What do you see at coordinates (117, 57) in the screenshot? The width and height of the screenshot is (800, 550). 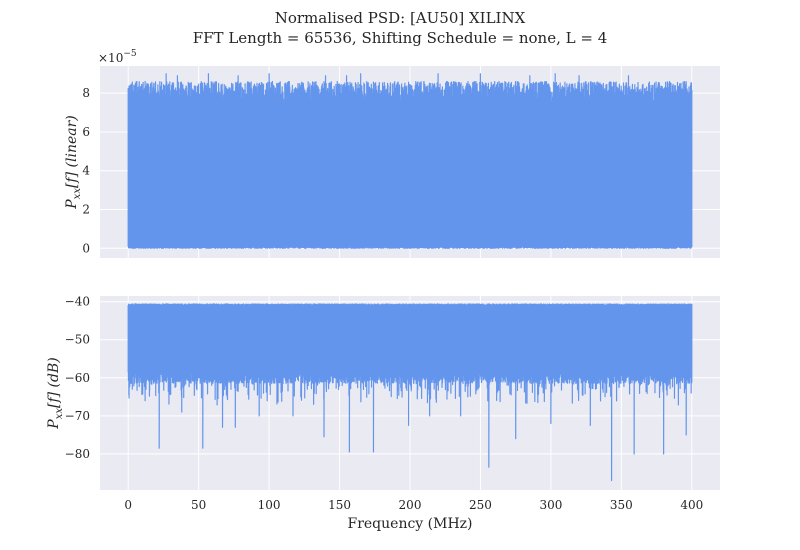 I see `top-y-offset-label: ×10⁻⁵` at bounding box center [117, 57].